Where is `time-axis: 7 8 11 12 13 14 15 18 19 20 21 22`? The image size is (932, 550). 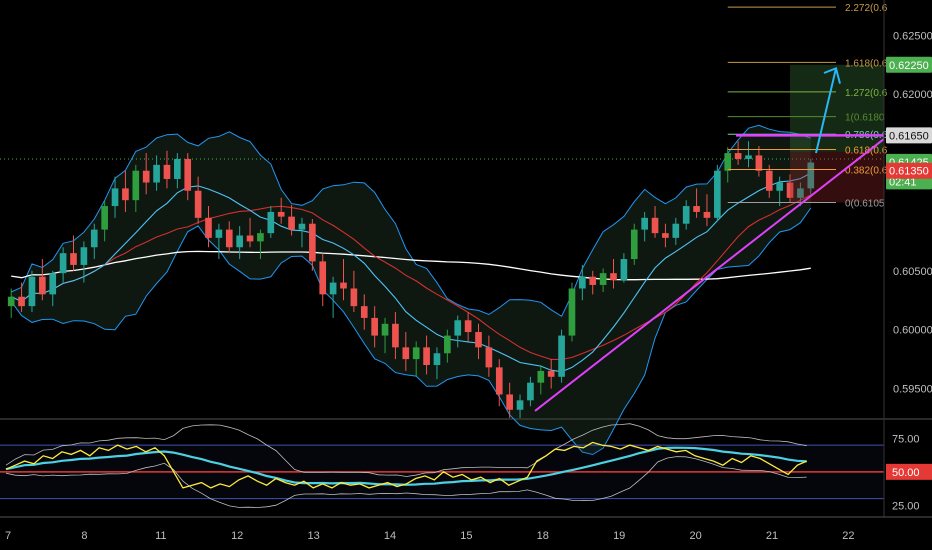
time-axis: 7 8 11 12 13 14 15 18 19 20 21 22 is located at coordinates (466, 529).